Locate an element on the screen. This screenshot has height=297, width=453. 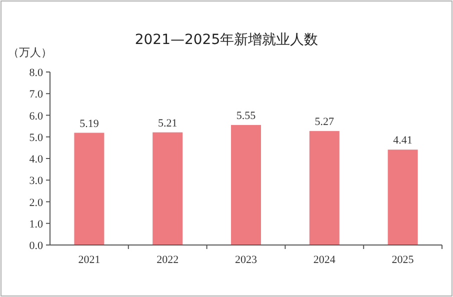
data-label: 5.55 is located at coordinates (246, 116).